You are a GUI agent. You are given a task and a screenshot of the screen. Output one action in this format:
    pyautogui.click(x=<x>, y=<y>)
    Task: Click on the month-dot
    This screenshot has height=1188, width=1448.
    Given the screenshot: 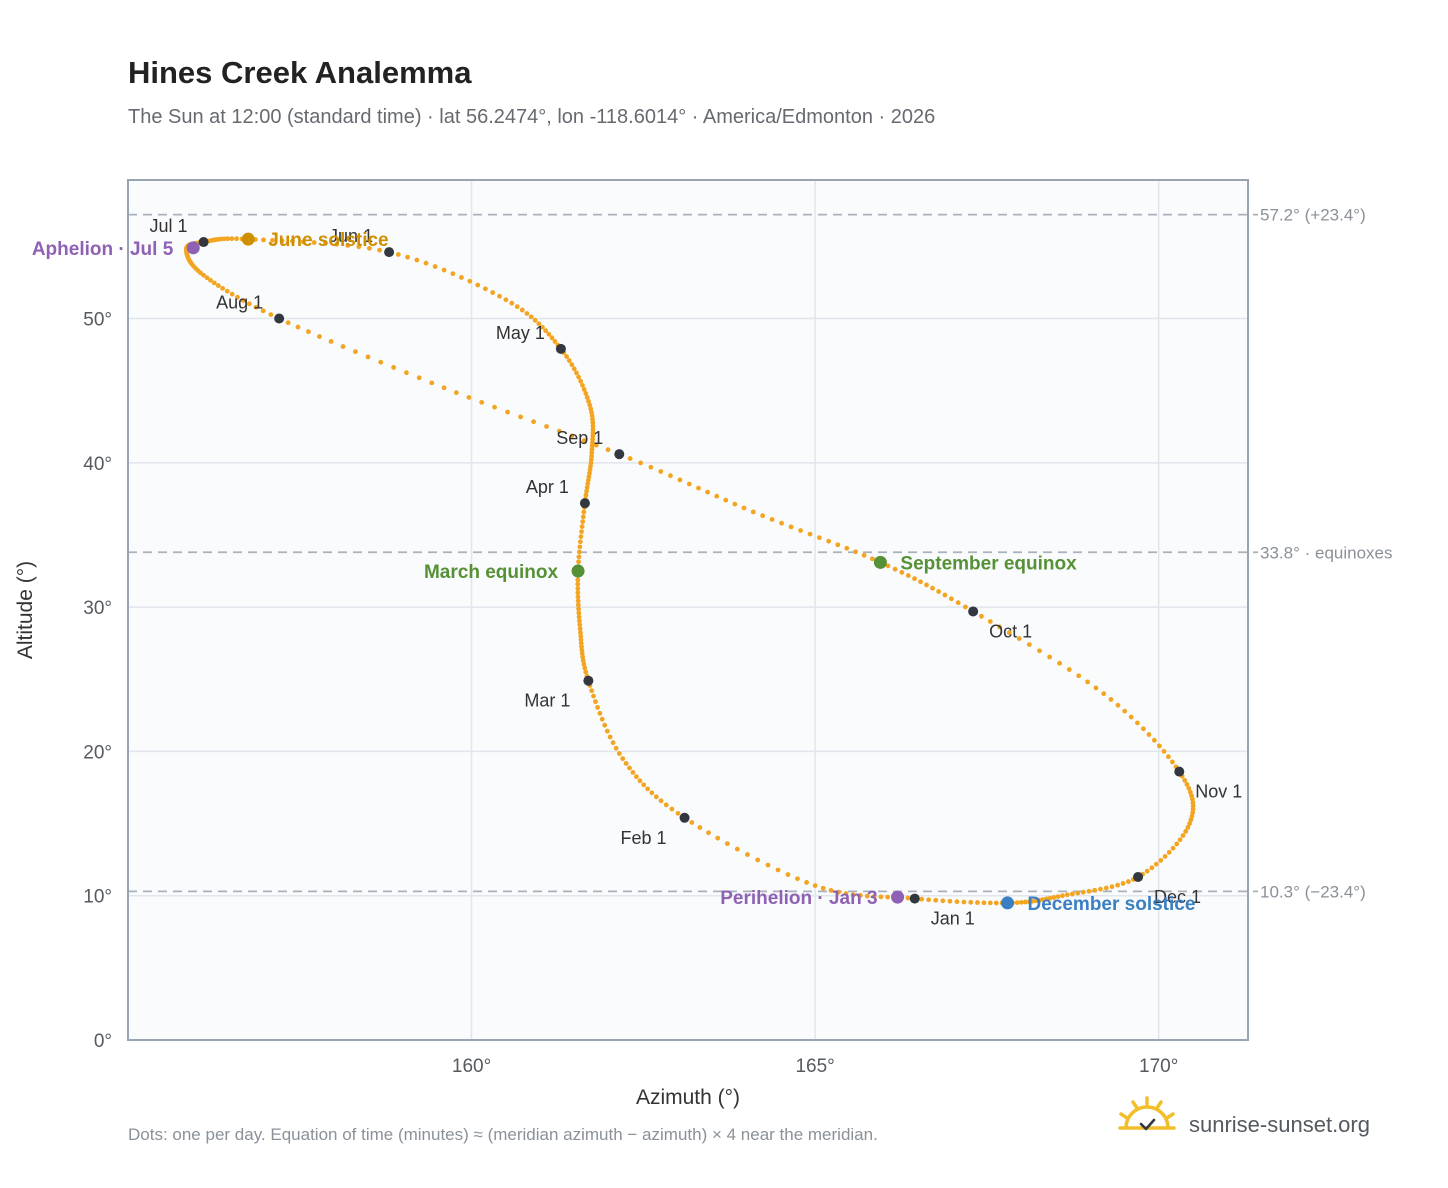 What is the action you would take?
    pyautogui.click(x=914, y=898)
    